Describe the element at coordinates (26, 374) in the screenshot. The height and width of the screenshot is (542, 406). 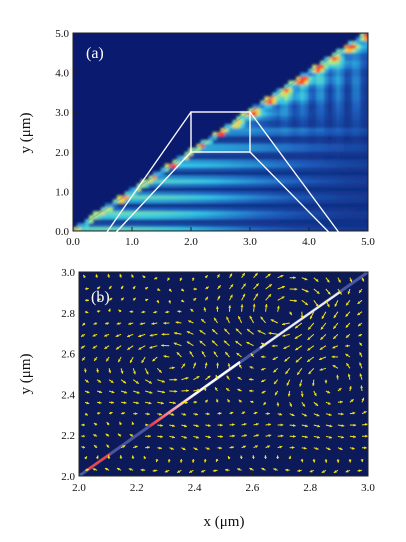
I see `panel-b-y-axis-label: y (μm)` at that location.